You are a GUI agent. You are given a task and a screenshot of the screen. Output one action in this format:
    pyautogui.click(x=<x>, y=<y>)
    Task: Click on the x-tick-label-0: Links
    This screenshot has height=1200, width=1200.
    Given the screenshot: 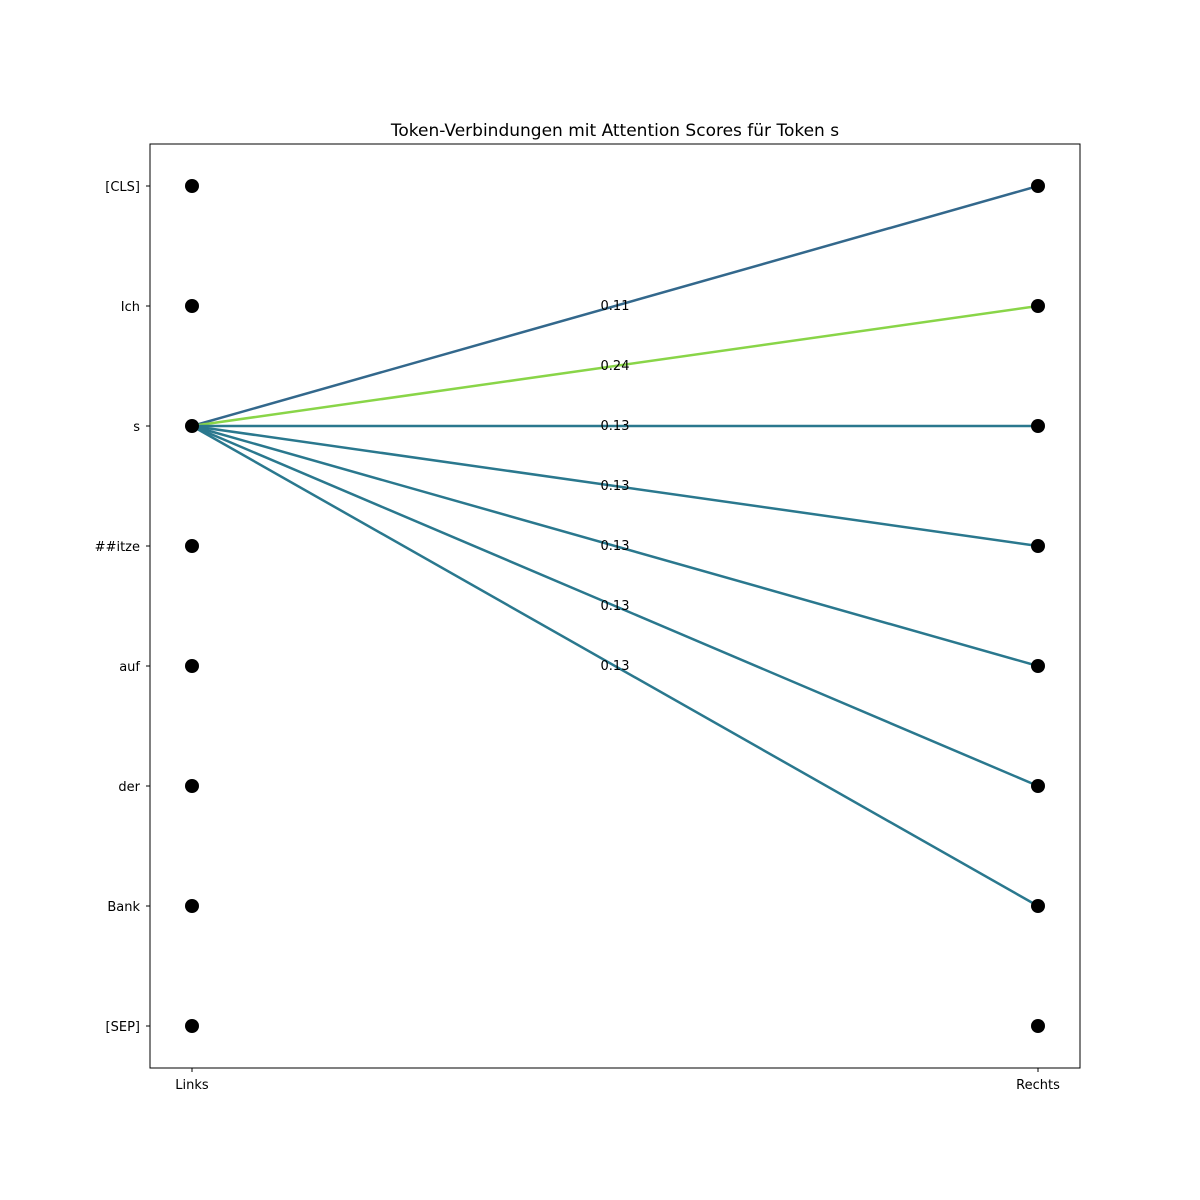 What is the action you would take?
    pyautogui.click(x=192, y=1085)
    